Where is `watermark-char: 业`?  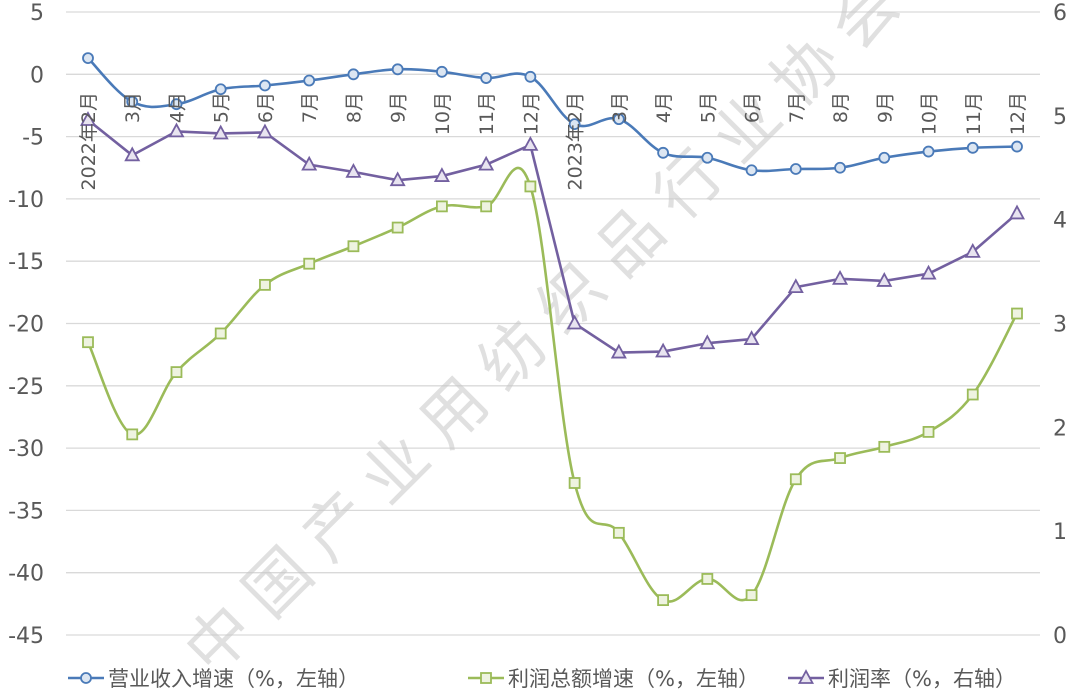 watermark-char: 业 is located at coordinates (396, 470).